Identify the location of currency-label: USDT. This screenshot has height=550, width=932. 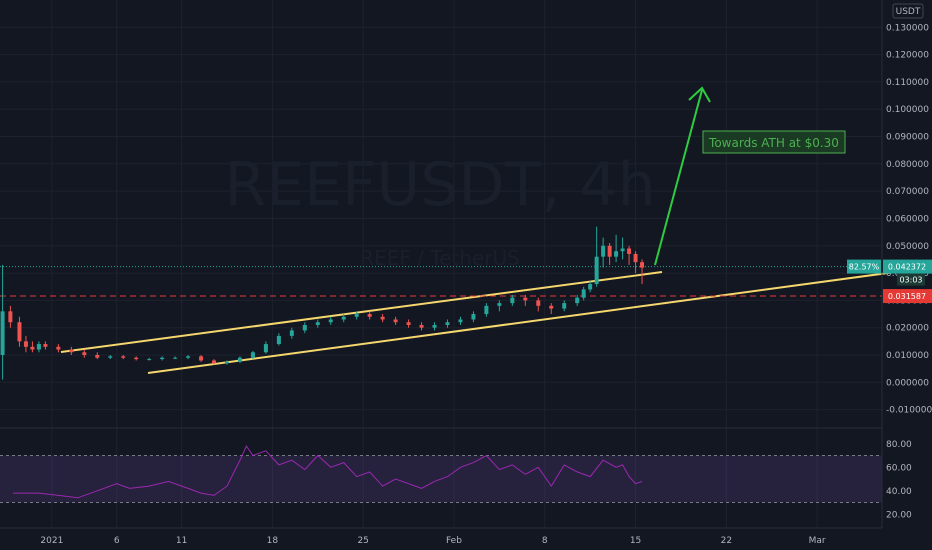
(908, 12).